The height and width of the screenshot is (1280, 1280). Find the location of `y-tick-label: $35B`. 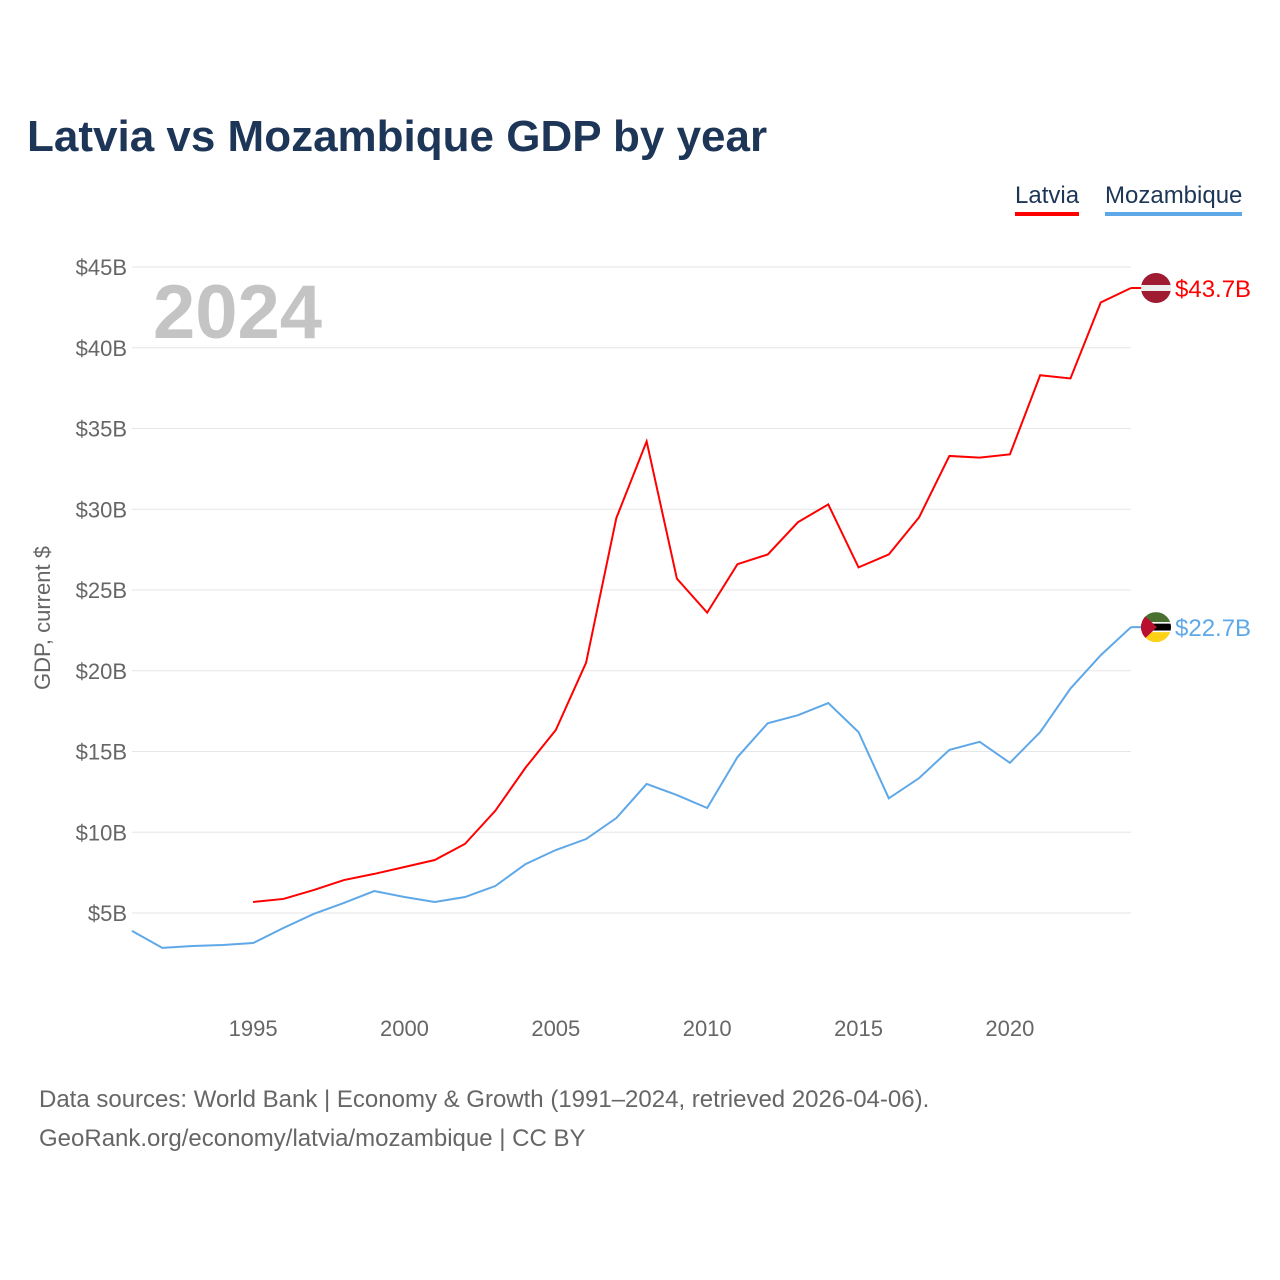

y-tick-label: $35B is located at coordinates (101, 429).